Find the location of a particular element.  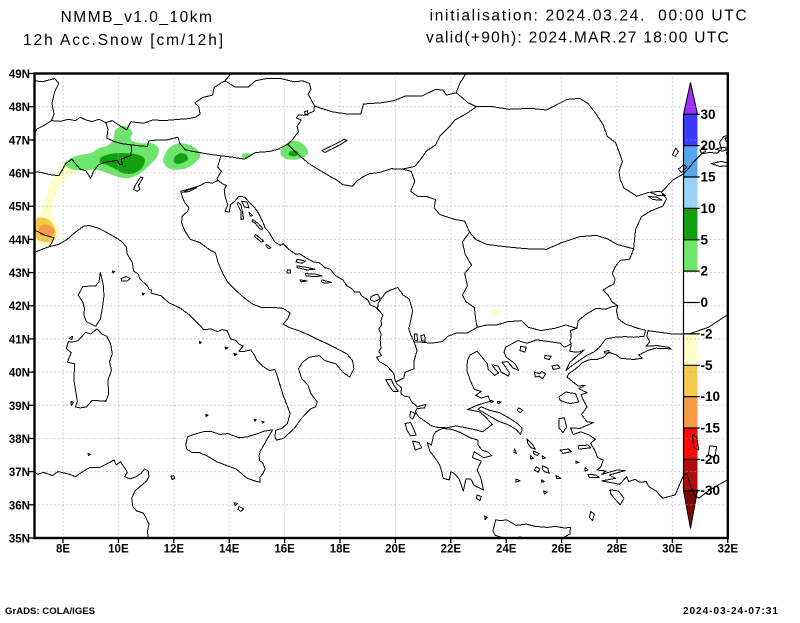

svg-text: 12h Acc.Snow [cm/12h] is located at coordinates (124, 40).